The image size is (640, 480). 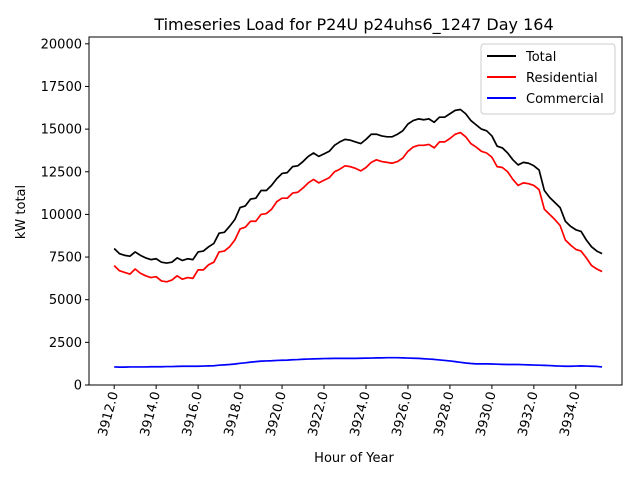 What do you see at coordinates (65, 300) in the screenshot?
I see `y-tick-label: 5000` at bounding box center [65, 300].